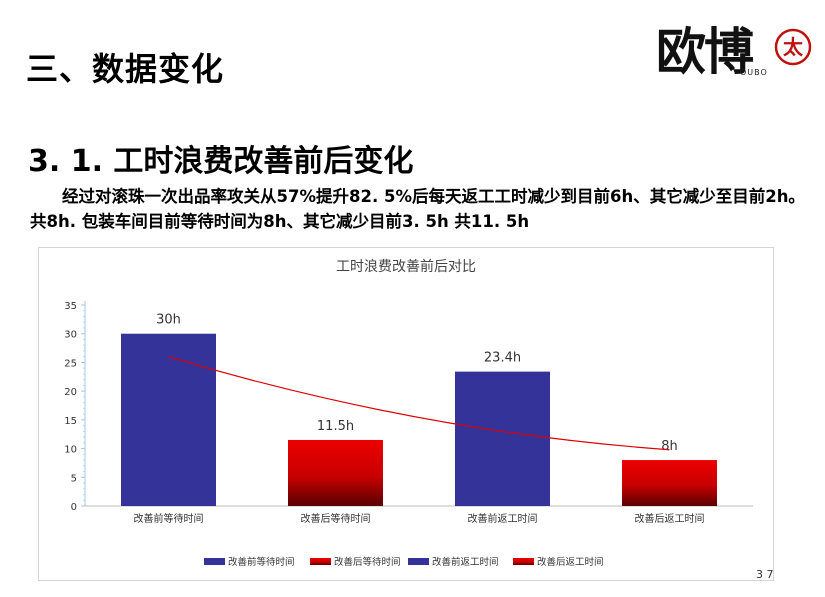  What do you see at coordinates (70, 306) in the screenshot?
I see `y-tick-label: 35` at bounding box center [70, 306].